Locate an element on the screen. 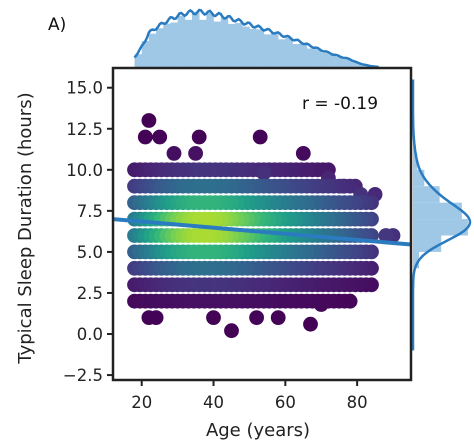  x-tick-label: 40 is located at coordinates (213, 402).